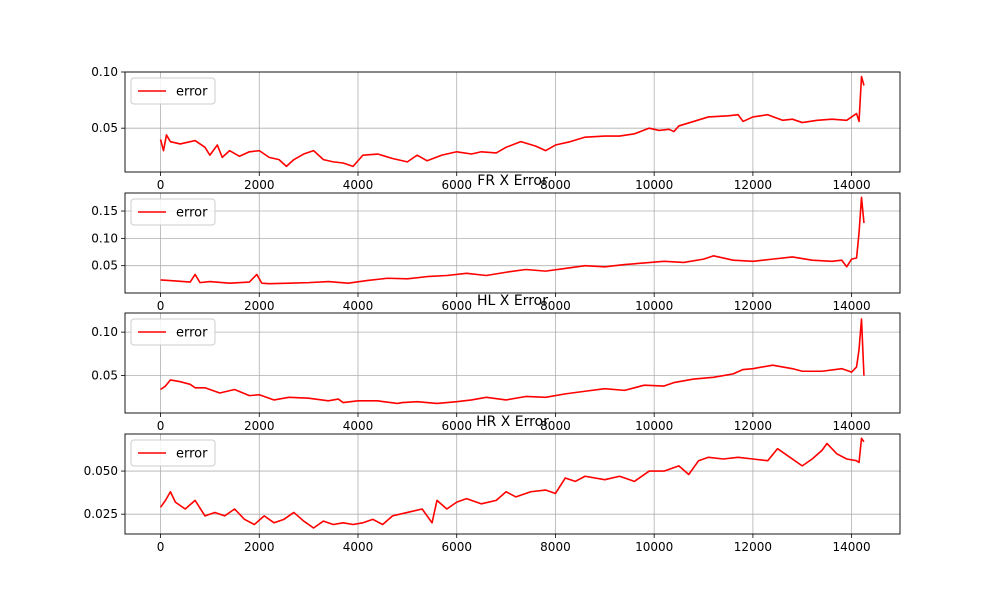 The image size is (1000, 600). Describe the element at coordinates (512, 181) in the screenshot. I see `subplot-title: FR X Error` at that location.